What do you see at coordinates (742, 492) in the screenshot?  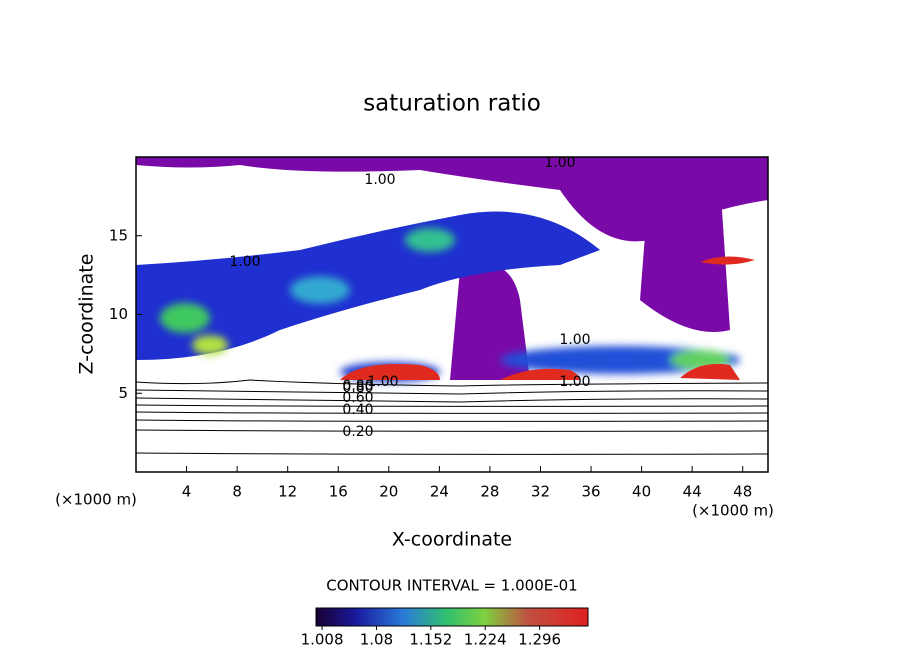 I see `x-tick-label: 48` at bounding box center [742, 492].